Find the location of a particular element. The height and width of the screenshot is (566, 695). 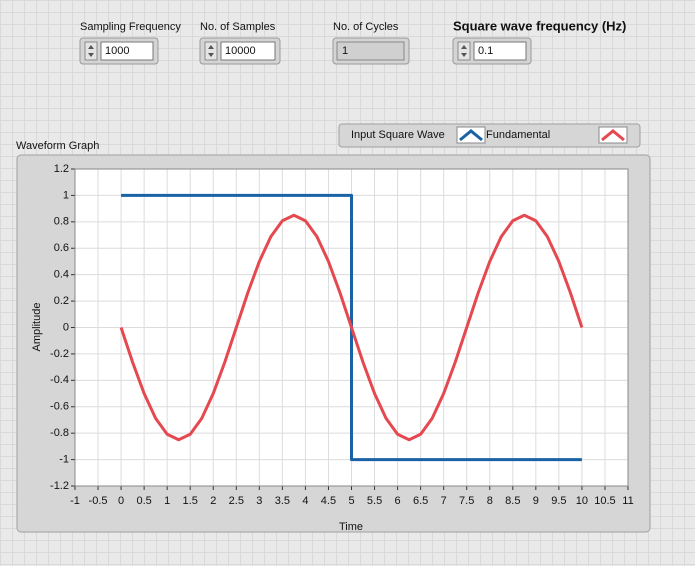

x-tick-label: 8 is located at coordinates (490, 501).